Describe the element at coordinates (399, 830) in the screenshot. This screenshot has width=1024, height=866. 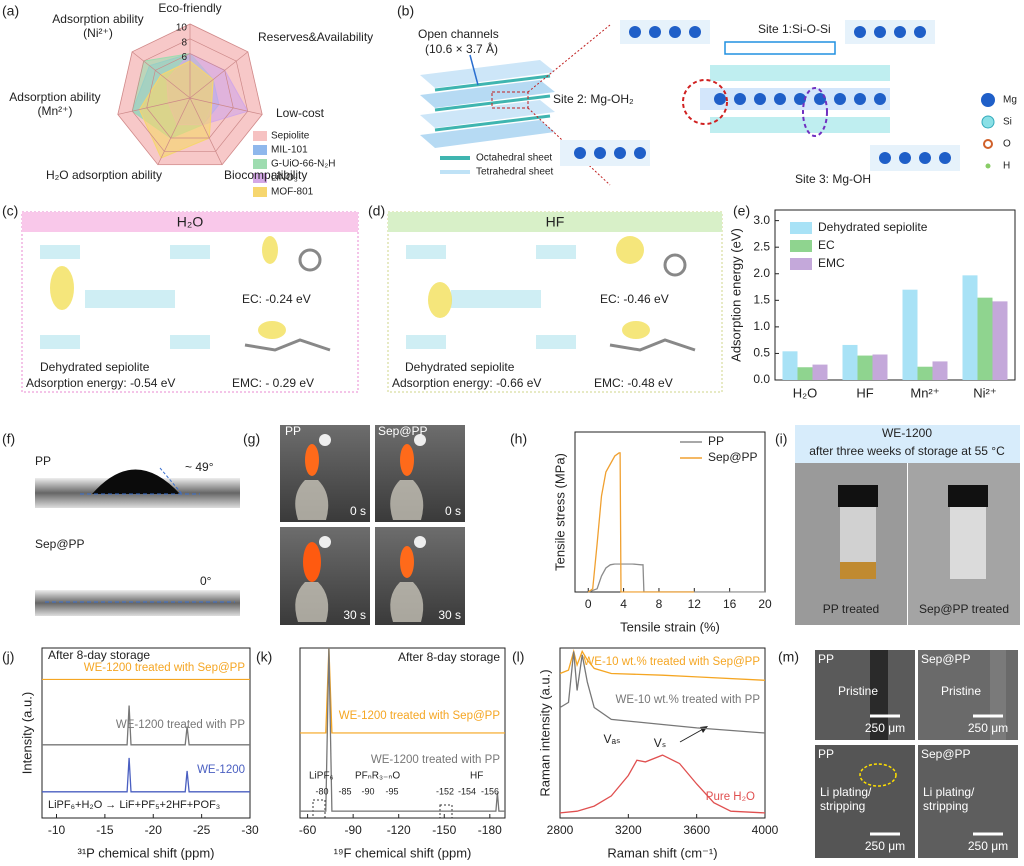
I see `x-tick-label: -120` at that location.